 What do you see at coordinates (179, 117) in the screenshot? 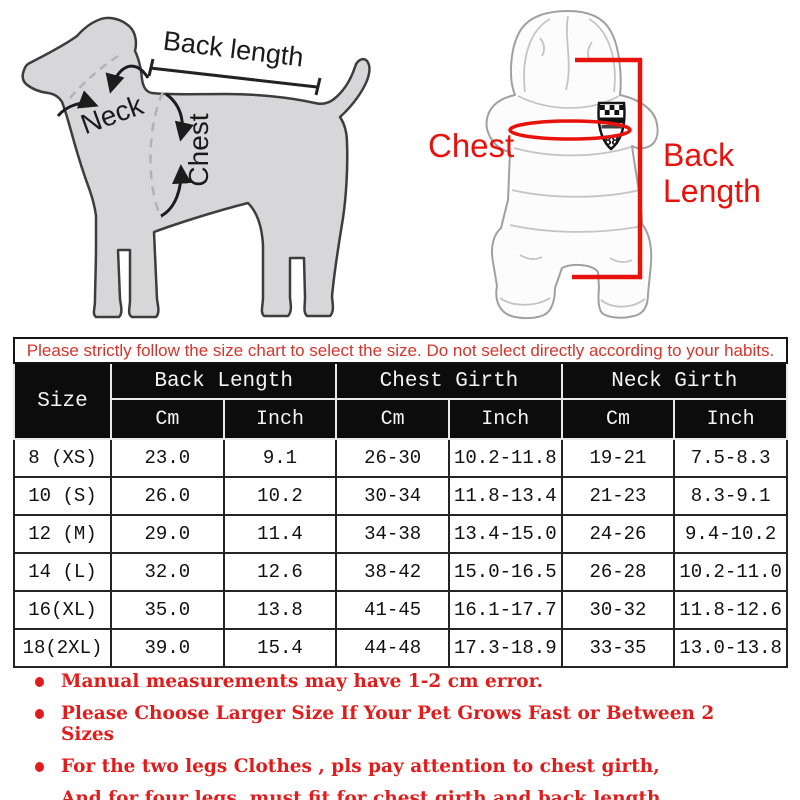
I see `chest-measure-arrow-down` at bounding box center [179, 117].